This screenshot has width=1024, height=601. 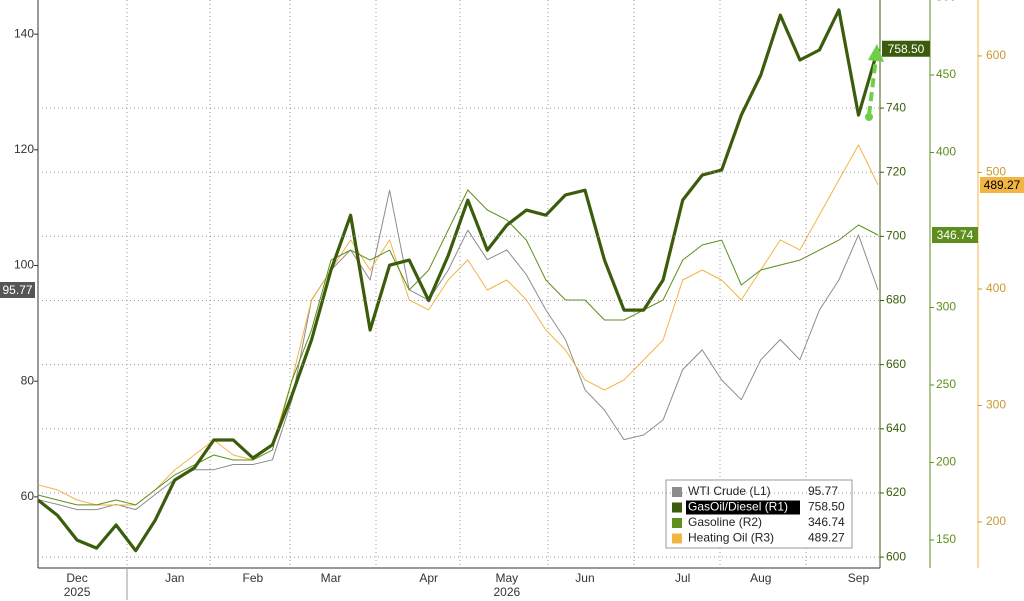 I want to click on x-tick-label: Sep, so click(x=859, y=578).